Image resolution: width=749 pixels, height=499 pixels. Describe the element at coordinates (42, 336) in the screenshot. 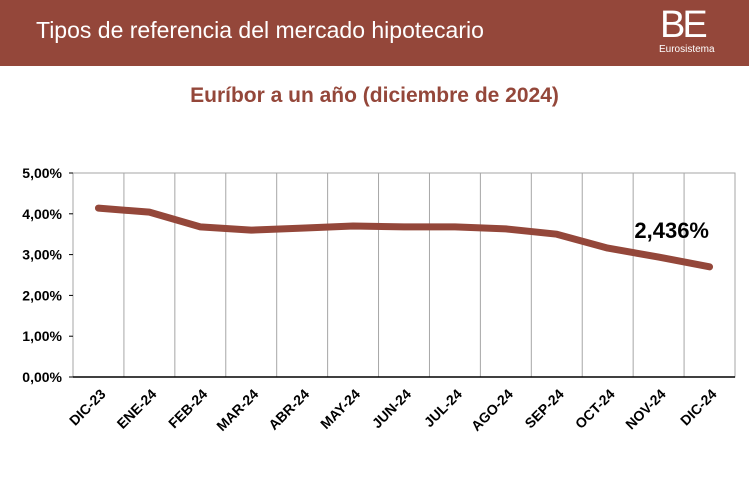

I see `y-tick-label: 1,00%` at that location.